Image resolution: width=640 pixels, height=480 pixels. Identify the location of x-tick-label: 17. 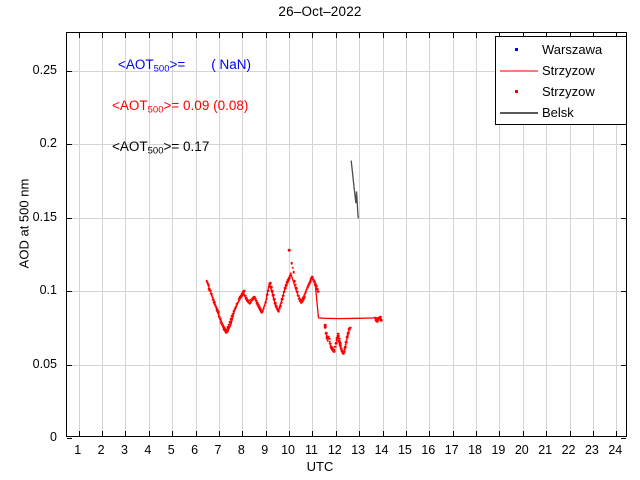
(451, 450).